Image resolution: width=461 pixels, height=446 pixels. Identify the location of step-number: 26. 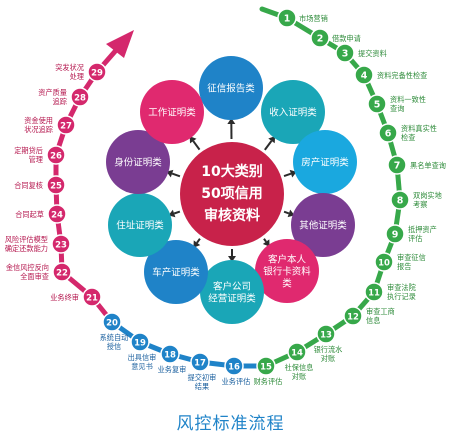
(56, 157).